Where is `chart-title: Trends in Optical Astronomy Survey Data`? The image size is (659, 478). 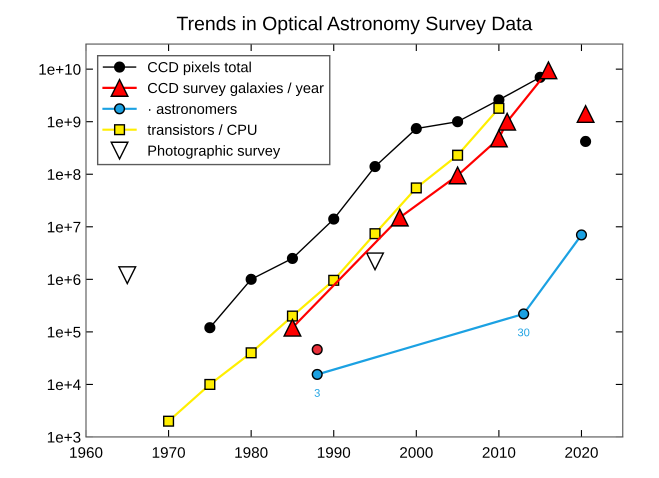 chart-title: Trends in Optical Astronomy Survey Data is located at coordinates (354, 25).